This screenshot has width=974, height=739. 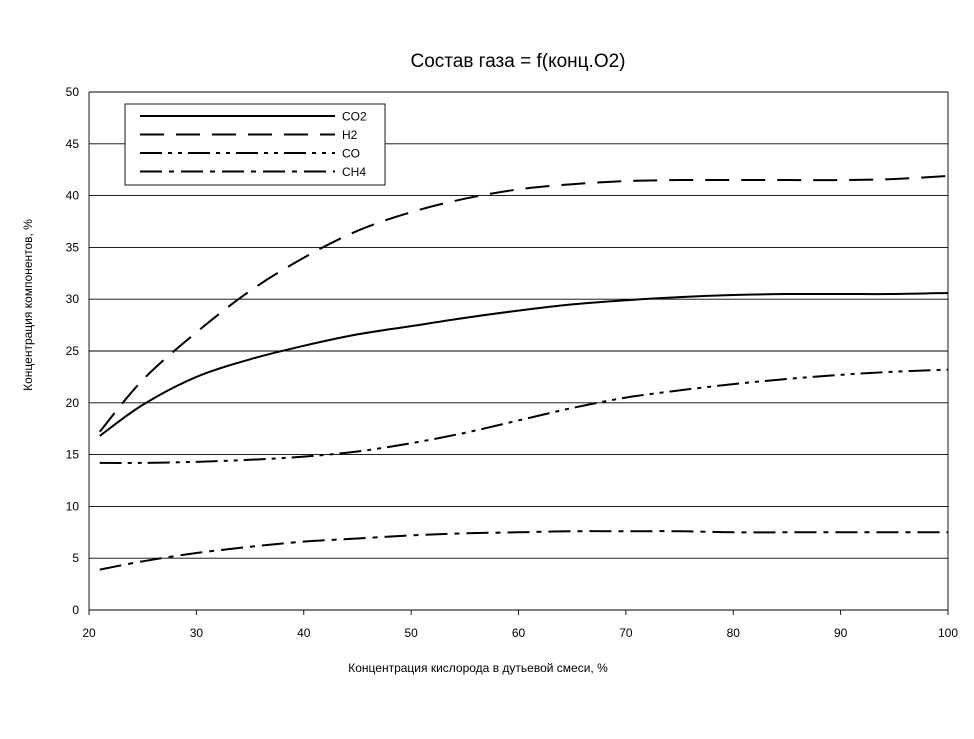 What do you see at coordinates (304, 633) in the screenshot?
I see `x-tick-label: 40` at bounding box center [304, 633].